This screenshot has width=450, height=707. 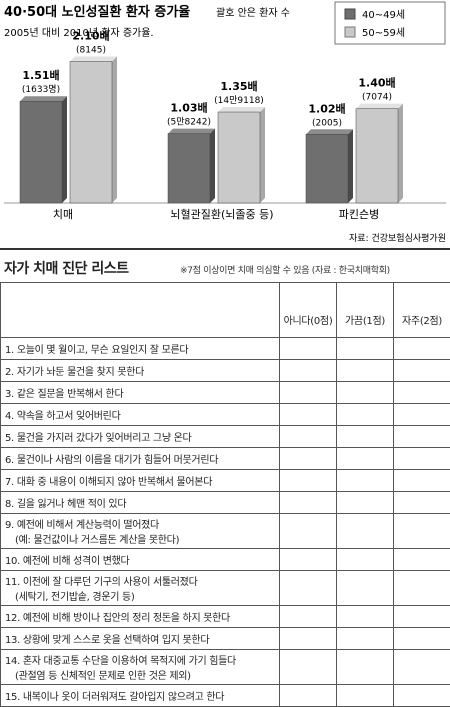 I want to click on category-label-1: 뇌혈관질환(뇌졸중 등), so click(x=221, y=214).